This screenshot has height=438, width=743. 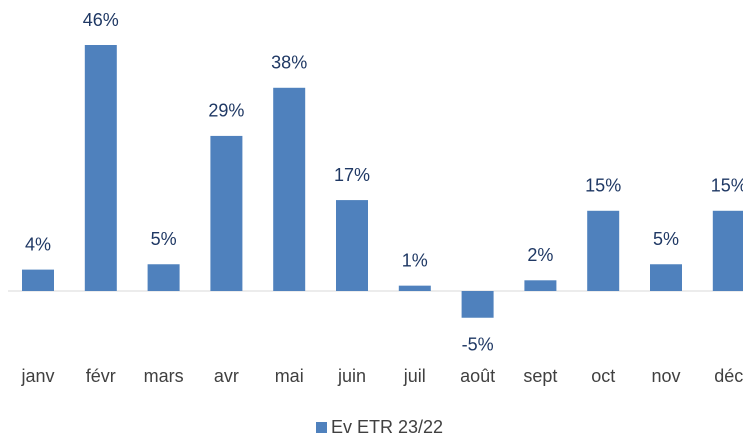 What do you see at coordinates (478, 344) in the screenshot?
I see `value-label: -5%` at bounding box center [478, 344].